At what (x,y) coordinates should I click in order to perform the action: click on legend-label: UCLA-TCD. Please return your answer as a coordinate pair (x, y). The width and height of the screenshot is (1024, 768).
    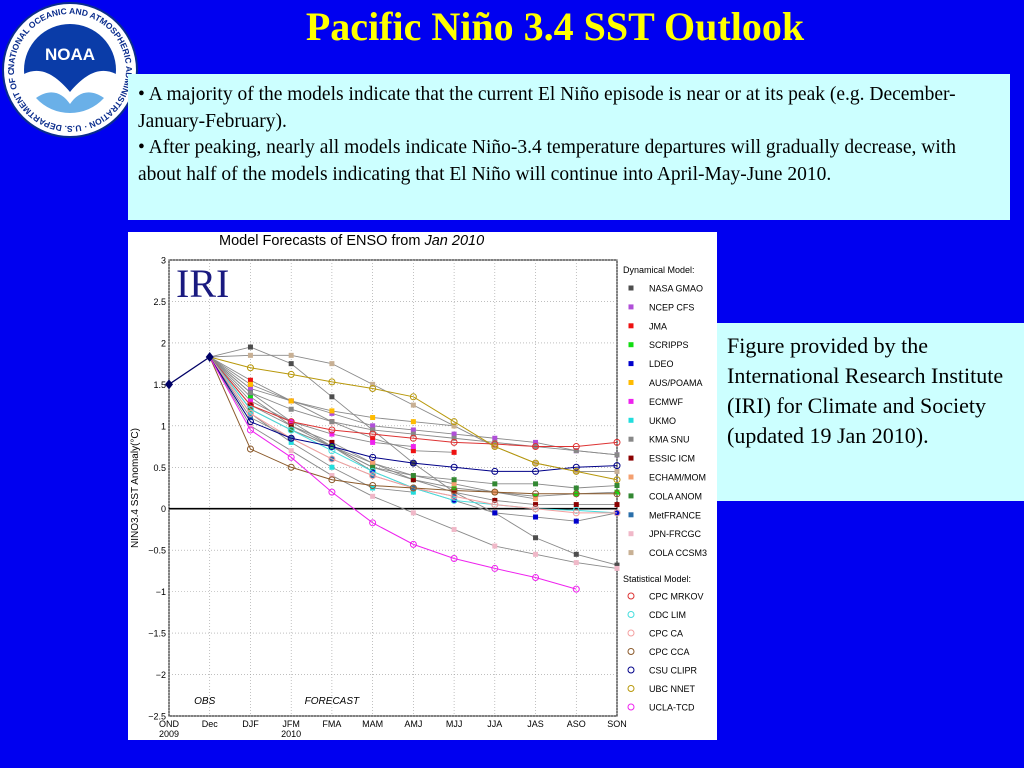
    Looking at the image, I should click on (672, 708).